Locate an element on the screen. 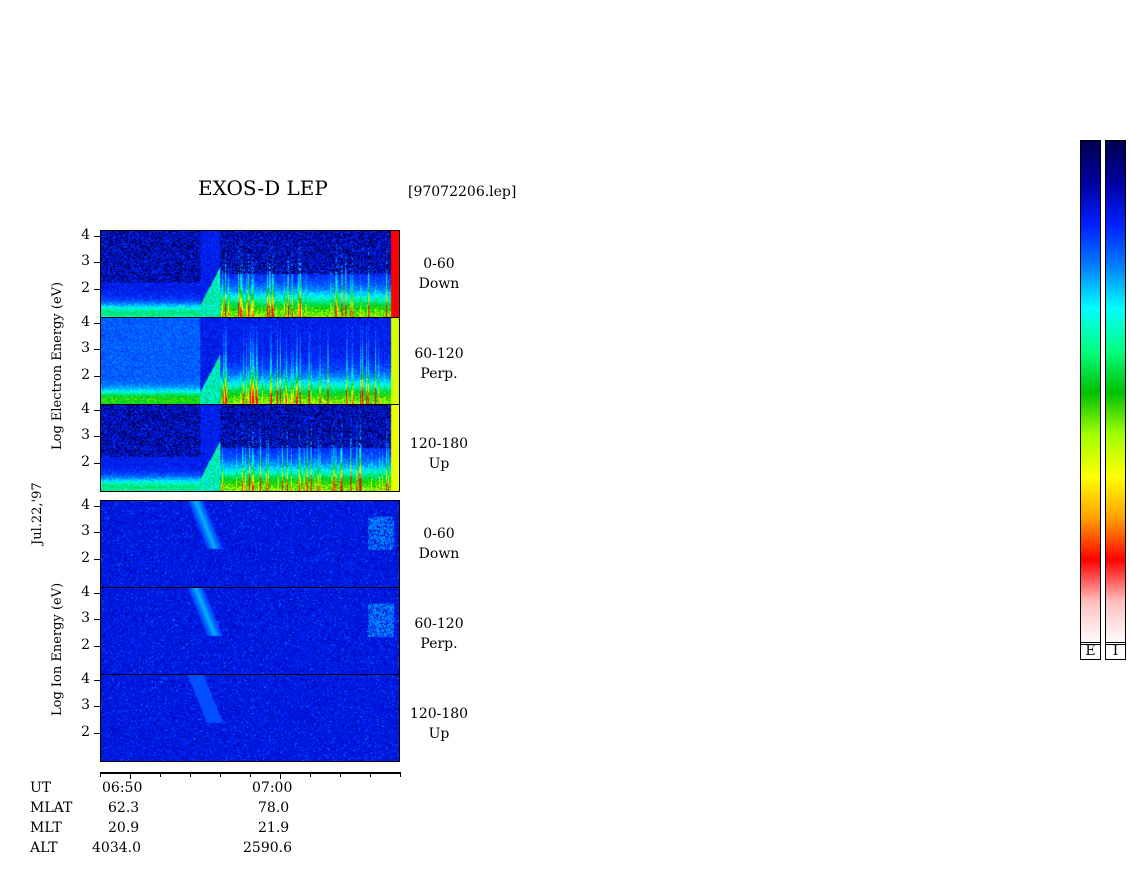 The width and height of the screenshot is (1130, 875). electron-panel-perp is located at coordinates (250, 361).